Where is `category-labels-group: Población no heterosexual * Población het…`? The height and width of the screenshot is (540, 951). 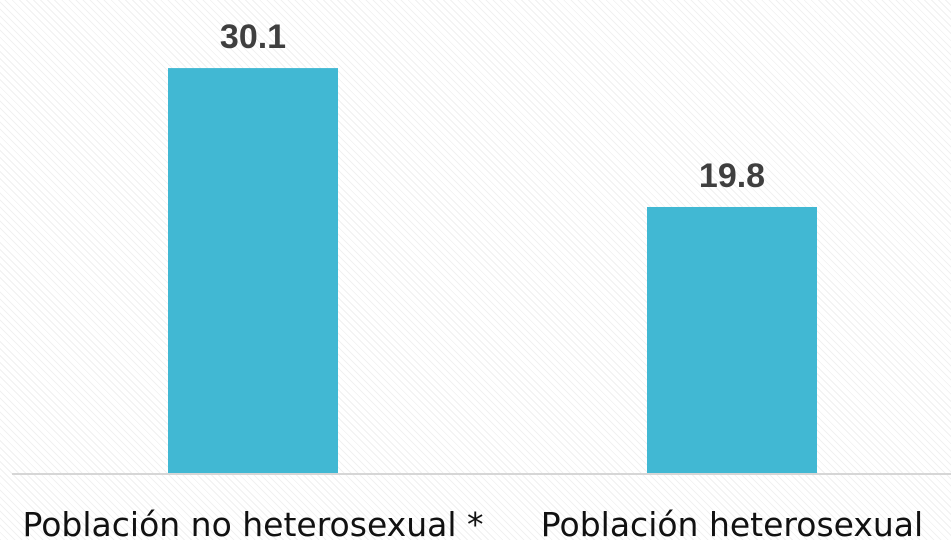 category-labels-group: Población no heterosexual * Población het… is located at coordinates (473, 522).